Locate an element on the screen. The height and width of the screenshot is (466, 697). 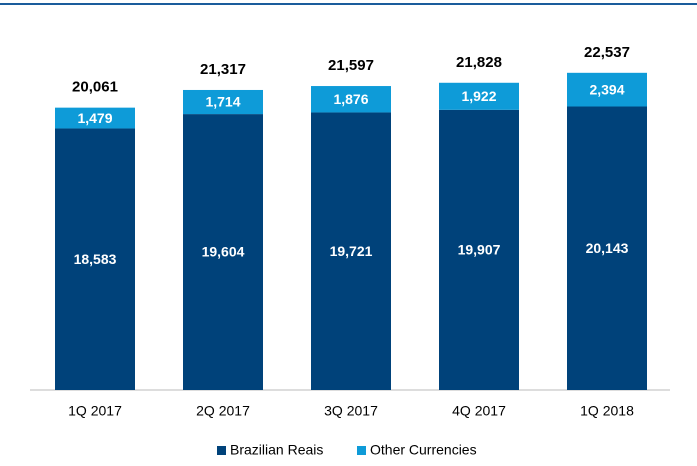
total-label: 21,597 is located at coordinates (351, 65).